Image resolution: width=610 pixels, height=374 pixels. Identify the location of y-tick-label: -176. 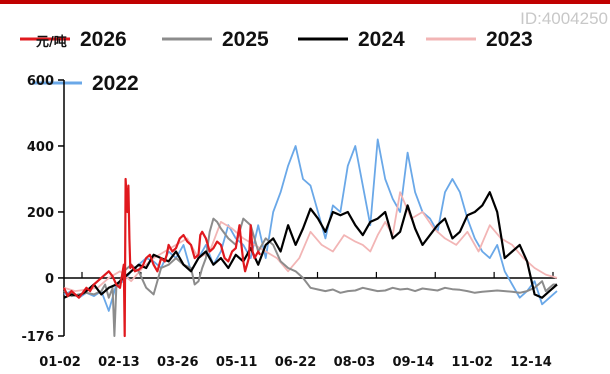
(37, 337).